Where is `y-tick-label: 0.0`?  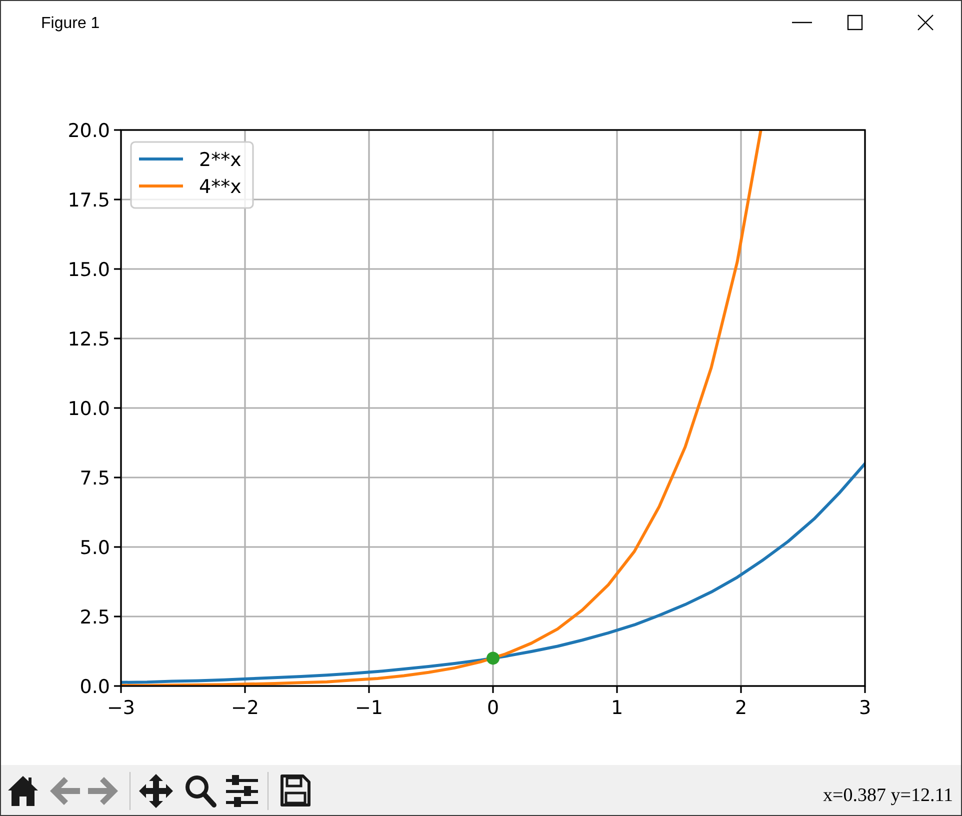 y-tick-label: 0.0 is located at coordinates (95, 687).